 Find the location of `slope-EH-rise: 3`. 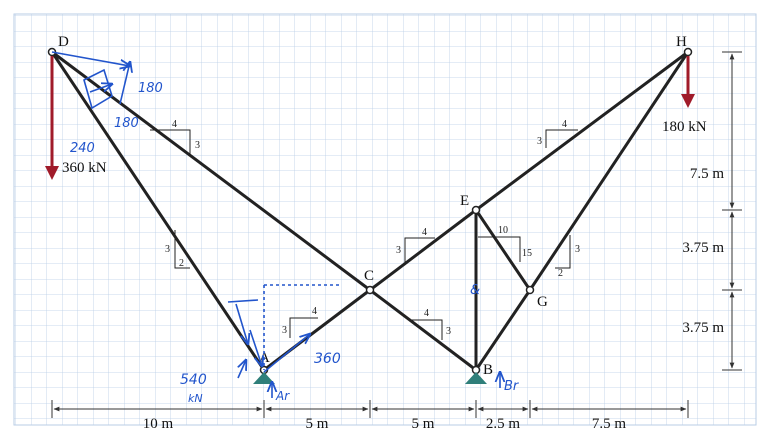

slope-EH-rise: 3 is located at coordinates (539, 141).